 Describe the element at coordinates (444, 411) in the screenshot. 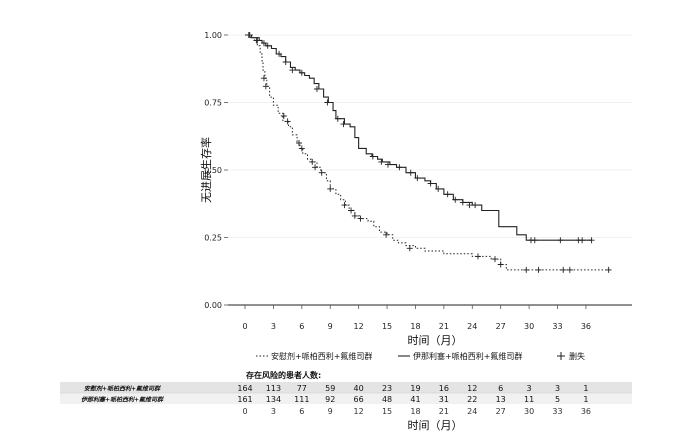

I see `risk-time-label: 21` at that location.